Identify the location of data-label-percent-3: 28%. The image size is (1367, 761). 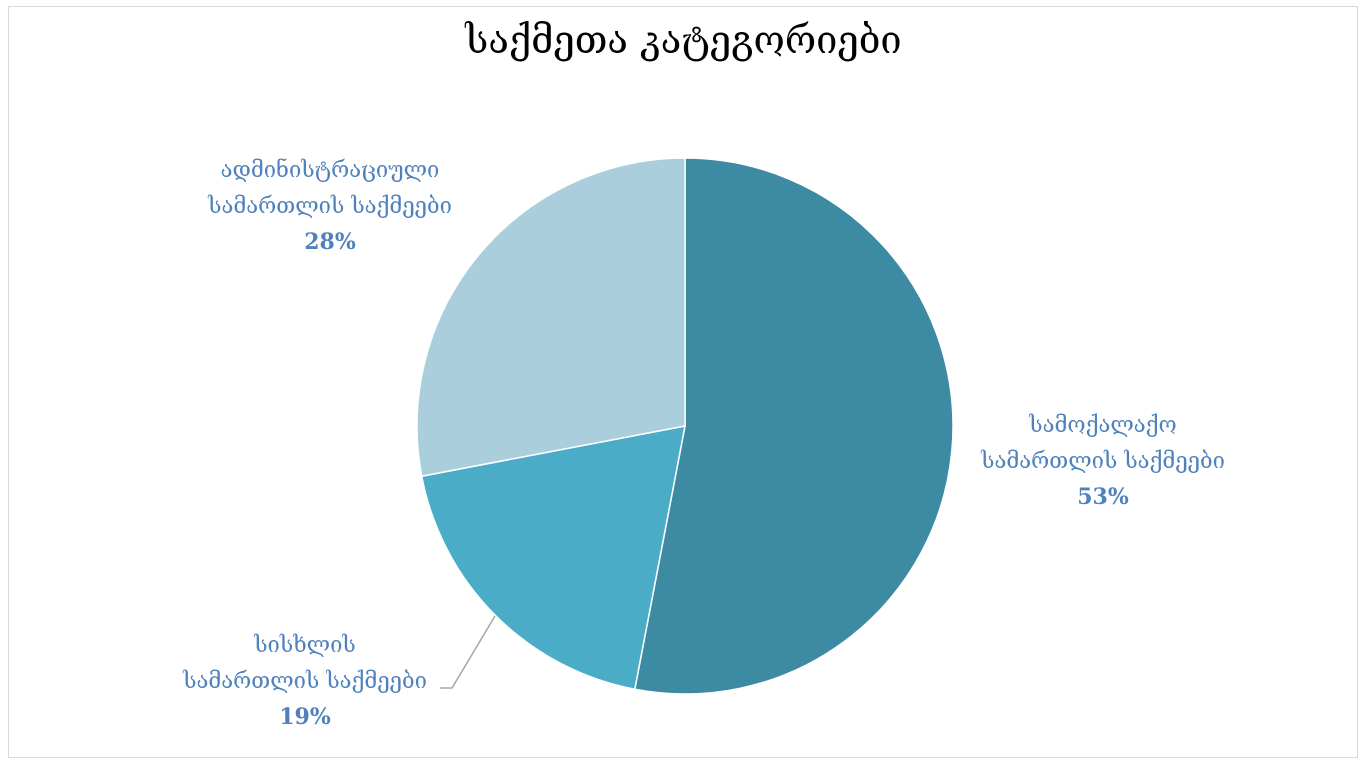
(330, 242).